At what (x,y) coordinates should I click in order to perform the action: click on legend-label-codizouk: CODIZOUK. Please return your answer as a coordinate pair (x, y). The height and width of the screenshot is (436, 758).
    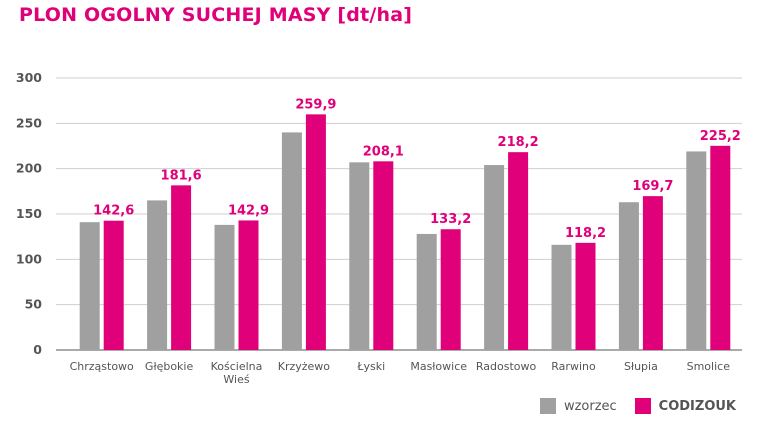
    Looking at the image, I should click on (697, 406).